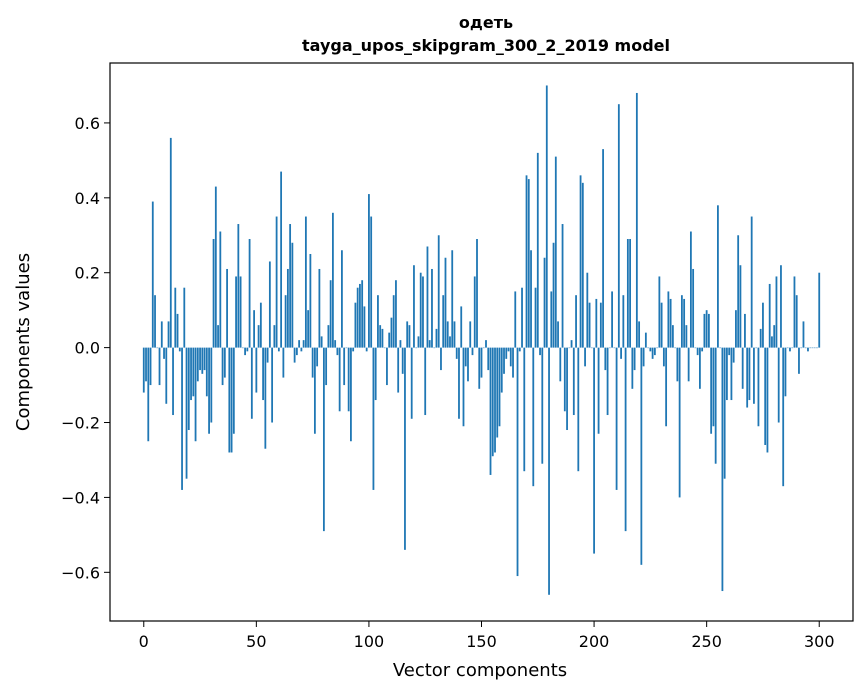 Image resolution: width=867 pixels, height=696 pixels. Describe the element at coordinates (23, 342) in the screenshot. I see `y-axis-label: Components values` at that location.